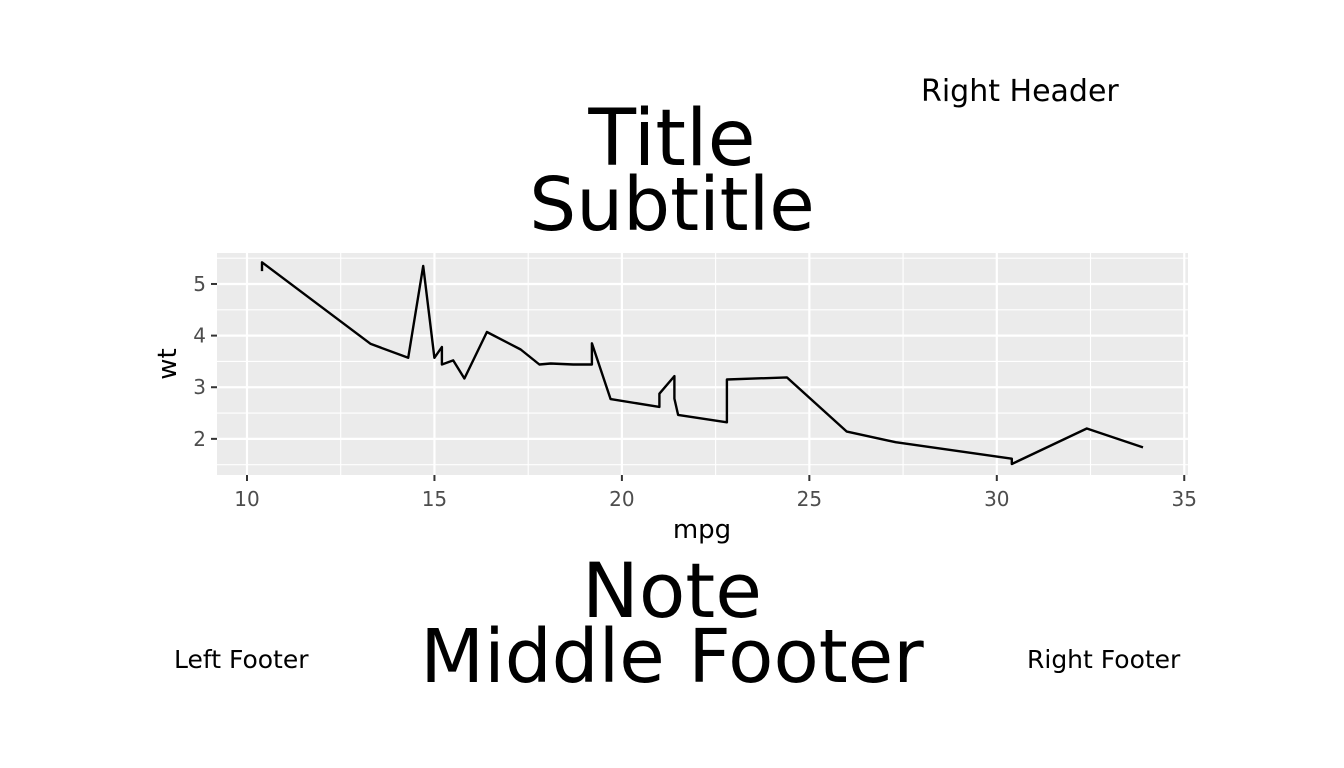  What do you see at coordinates (199, 439) in the screenshot?
I see `y-tick-label: 2` at bounding box center [199, 439].